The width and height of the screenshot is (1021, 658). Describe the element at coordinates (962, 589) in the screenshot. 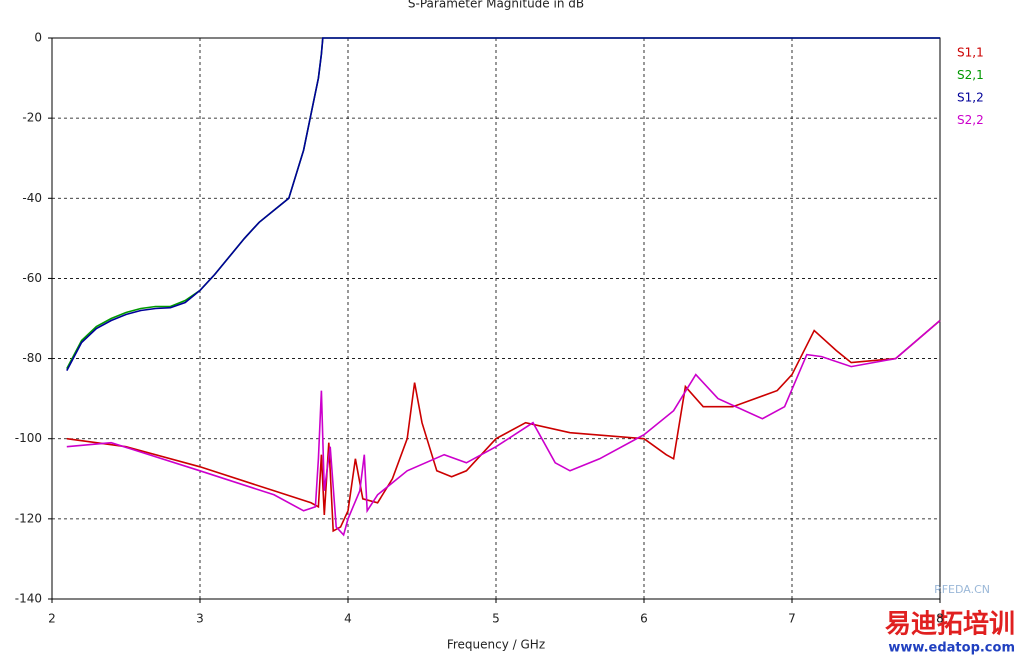

I see `watermark: RFEDA.CN` at that location.